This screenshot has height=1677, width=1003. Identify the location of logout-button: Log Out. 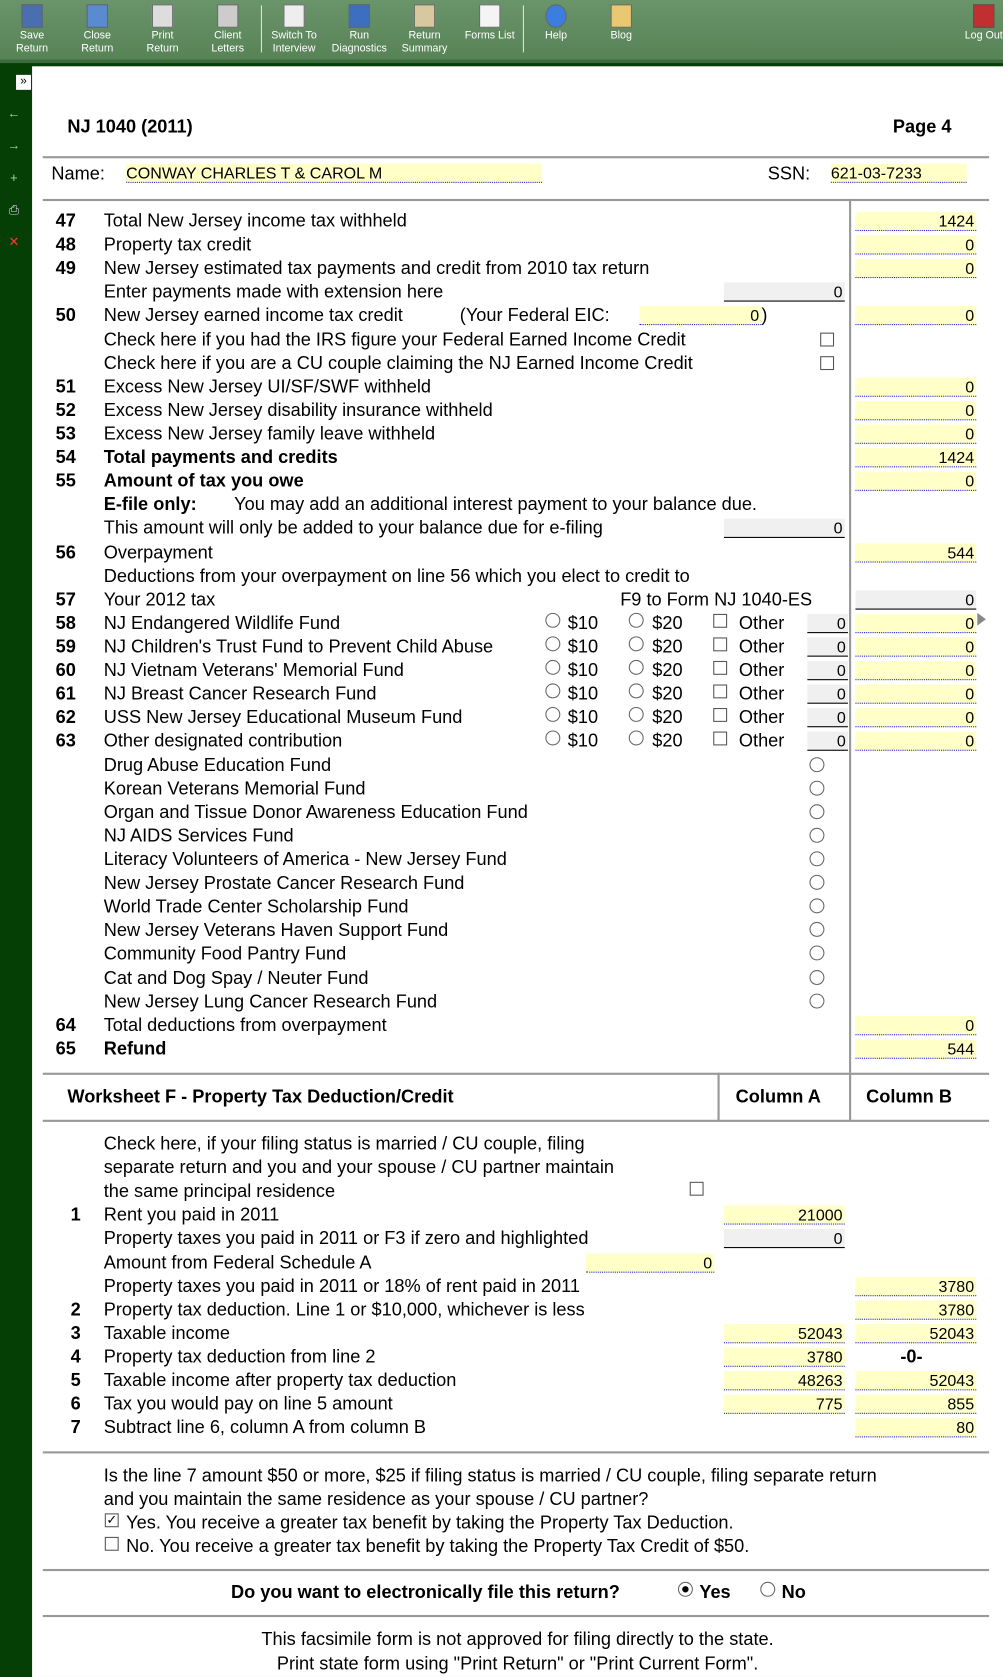
(980, 23).